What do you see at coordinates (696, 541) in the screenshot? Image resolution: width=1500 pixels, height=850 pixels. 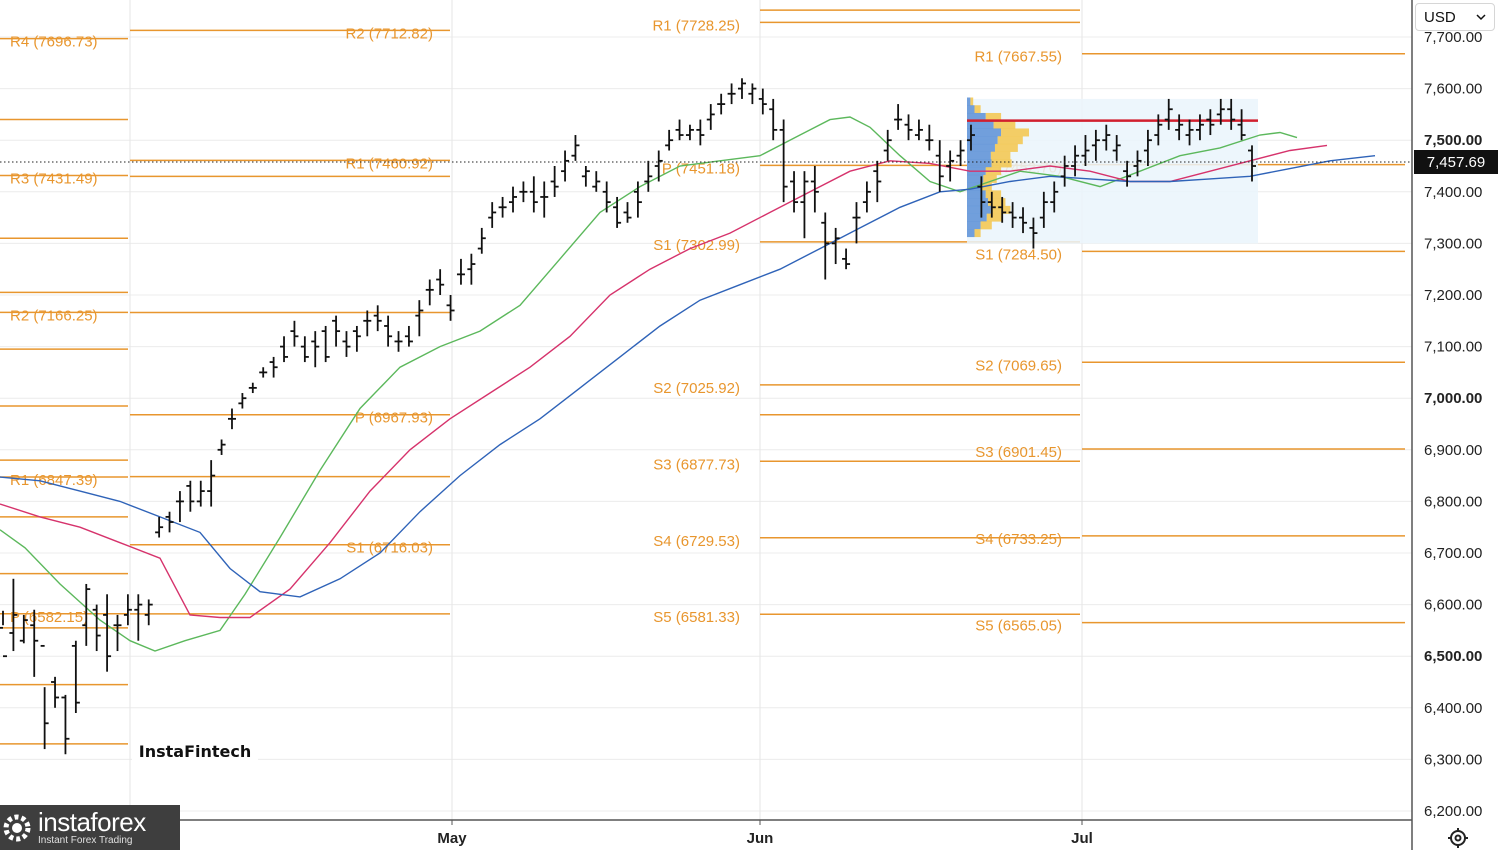 I see `pivot-level-label: S4 (6729.53)` at bounding box center [696, 541].